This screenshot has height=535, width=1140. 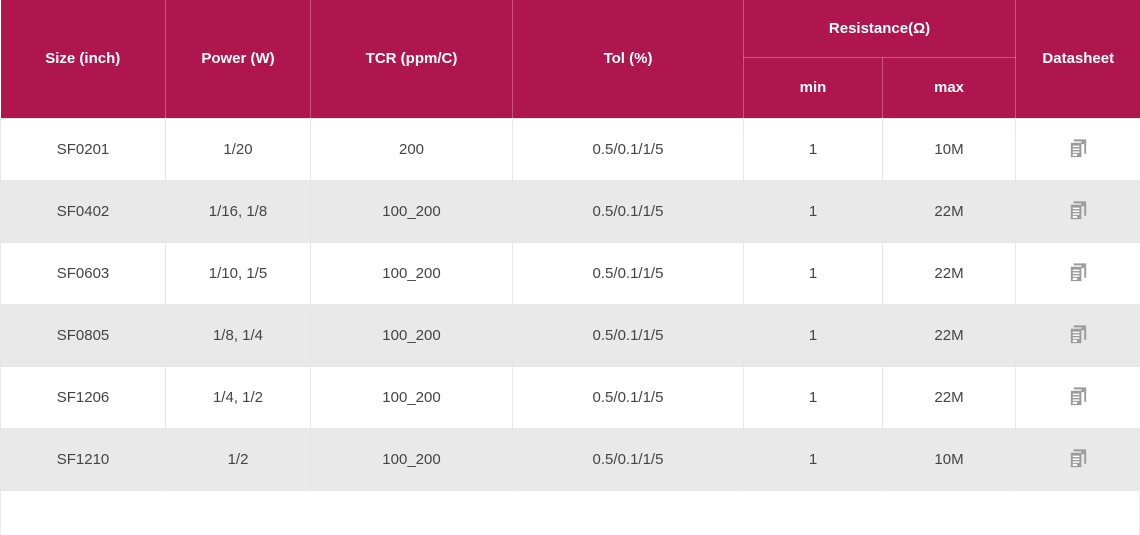 I want to click on header-tcr: TCR (ppm/C), so click(x=412, y=59).